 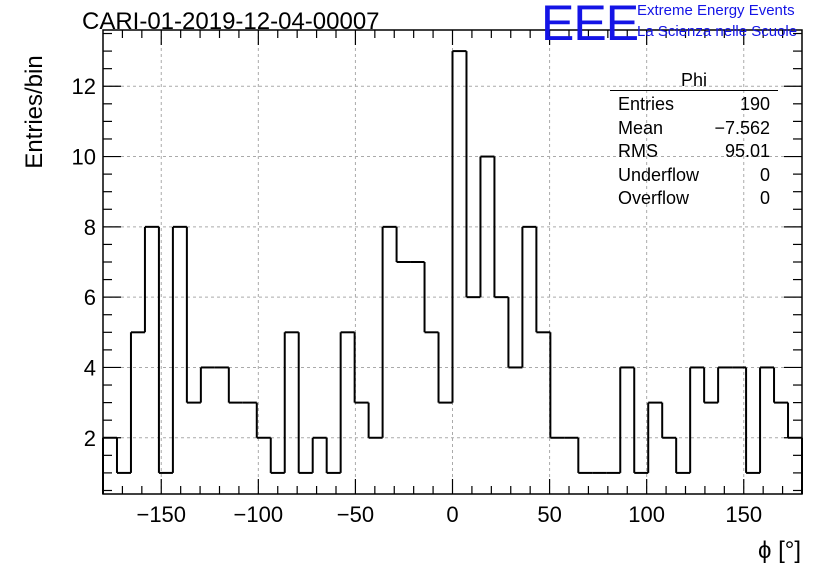 What do you see at coordinates (90, 227) in the screenshot?
I see `y-tick-label: 8` at bounding box center [90, 227].